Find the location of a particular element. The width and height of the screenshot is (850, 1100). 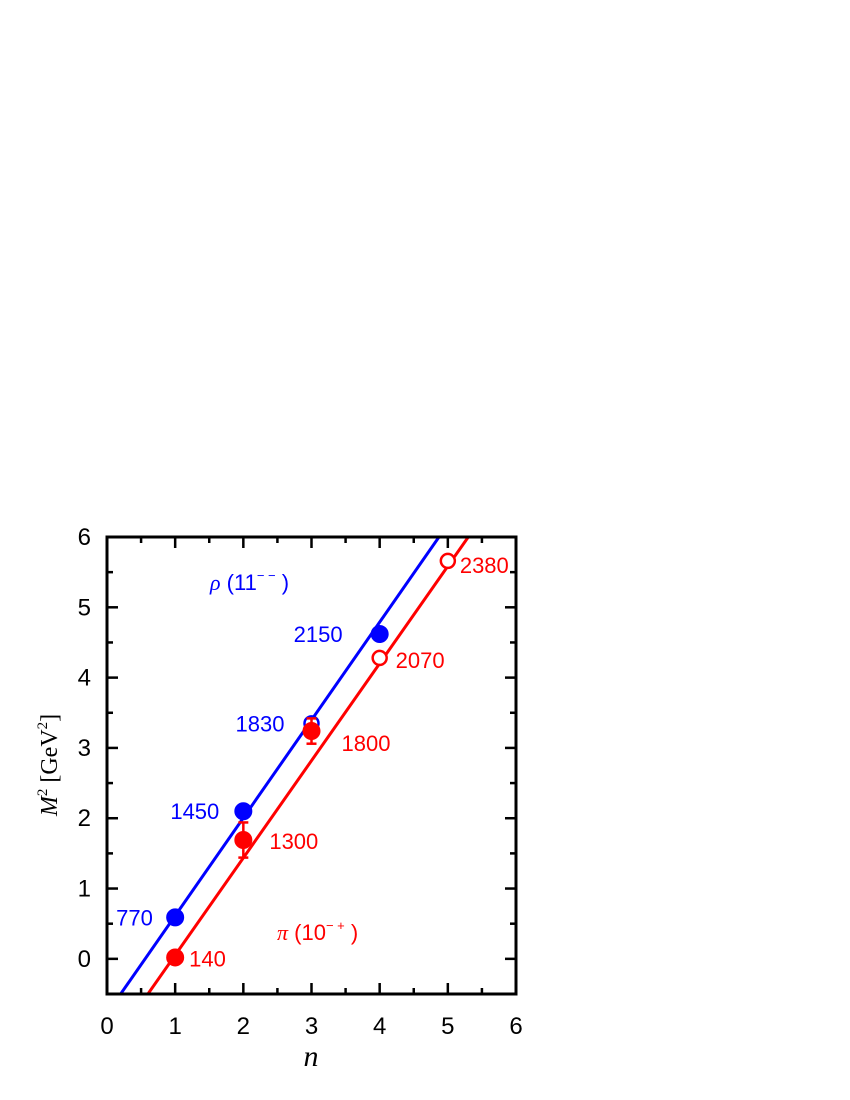

y-axis-unit-sup: 2 is located at coordinates (43, 726).